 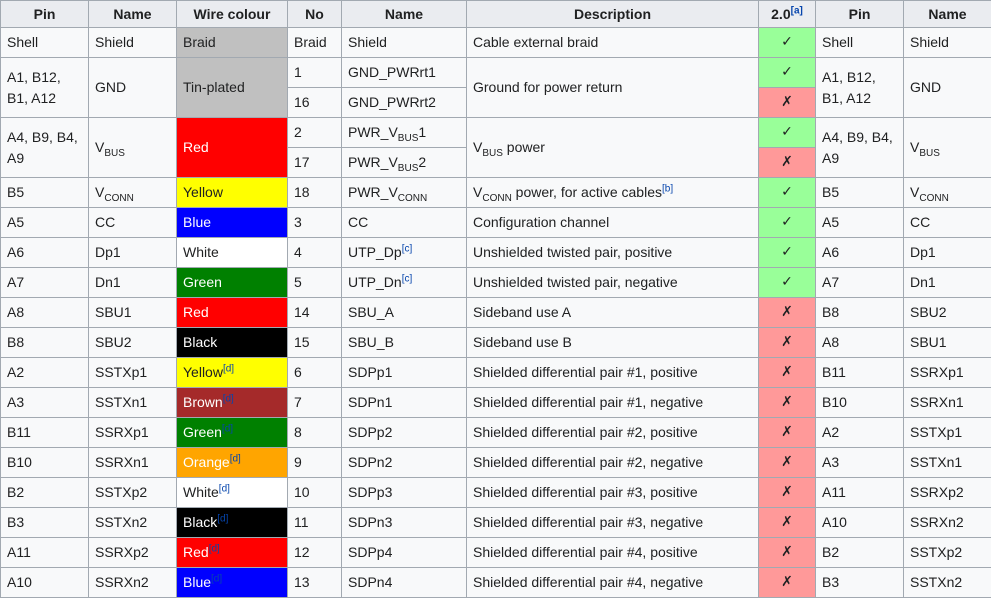 What do you see at coordinates (860, 583) in the screenshot?
I see `cell-pin_right: B3` at bounding box center [860, 583].